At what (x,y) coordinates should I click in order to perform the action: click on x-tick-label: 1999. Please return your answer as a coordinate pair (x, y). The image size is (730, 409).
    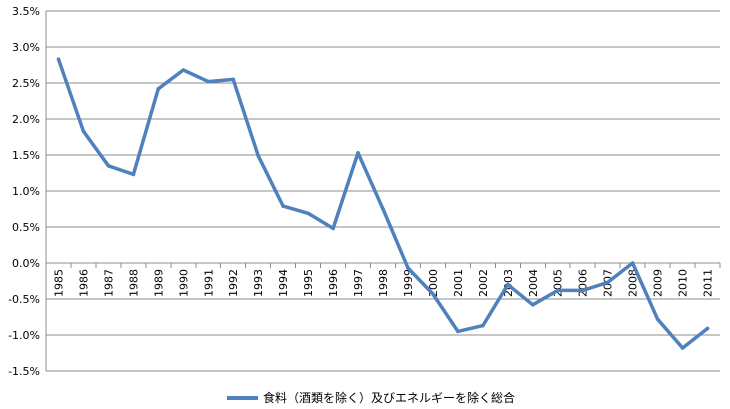
    Looking at the image, I should click on (408, 283).